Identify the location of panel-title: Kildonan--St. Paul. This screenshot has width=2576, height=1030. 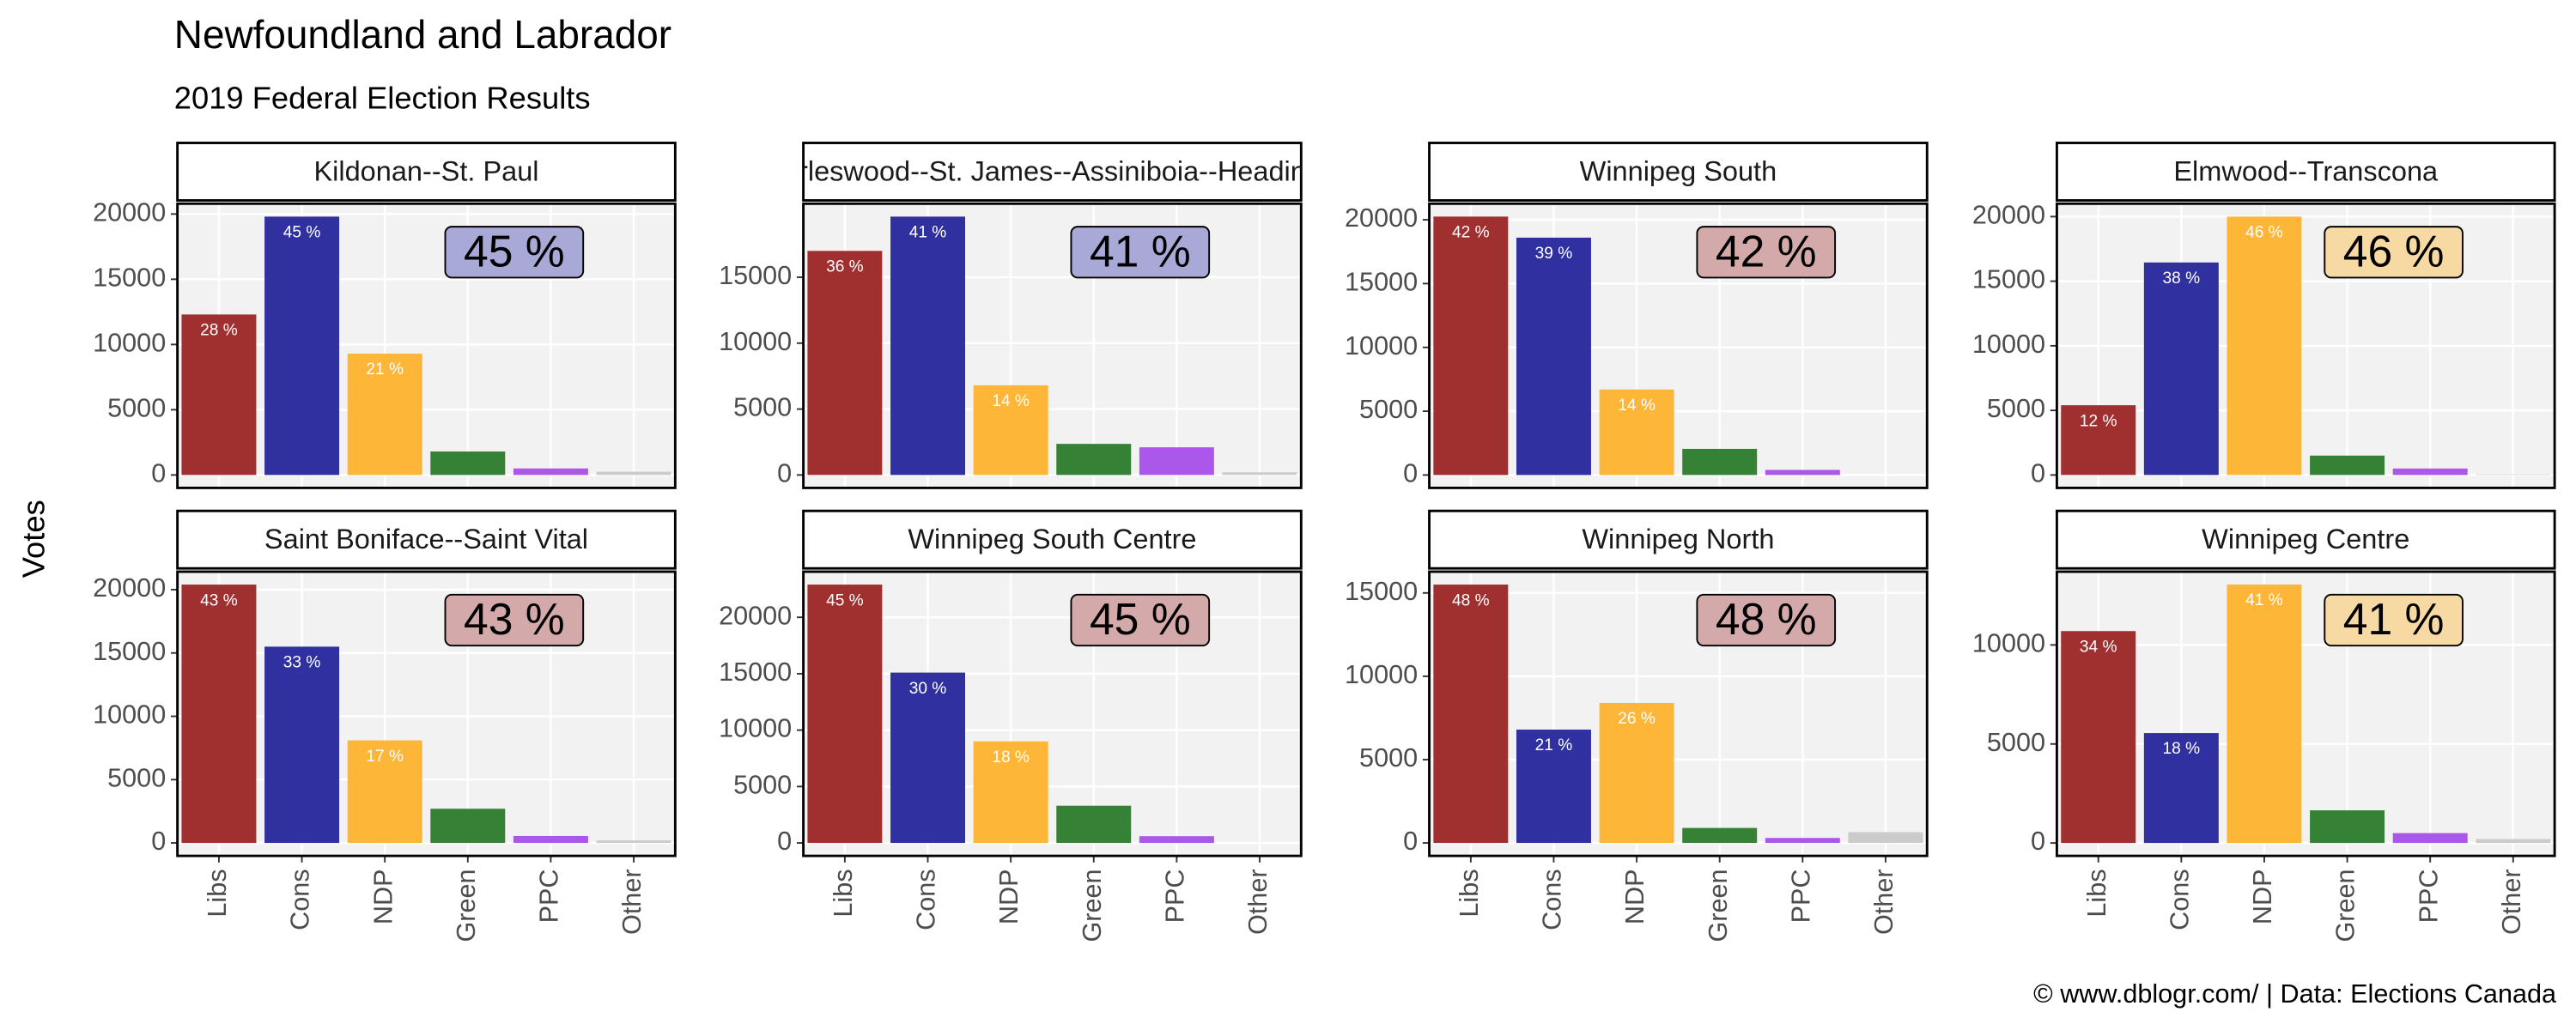
(425, 171).